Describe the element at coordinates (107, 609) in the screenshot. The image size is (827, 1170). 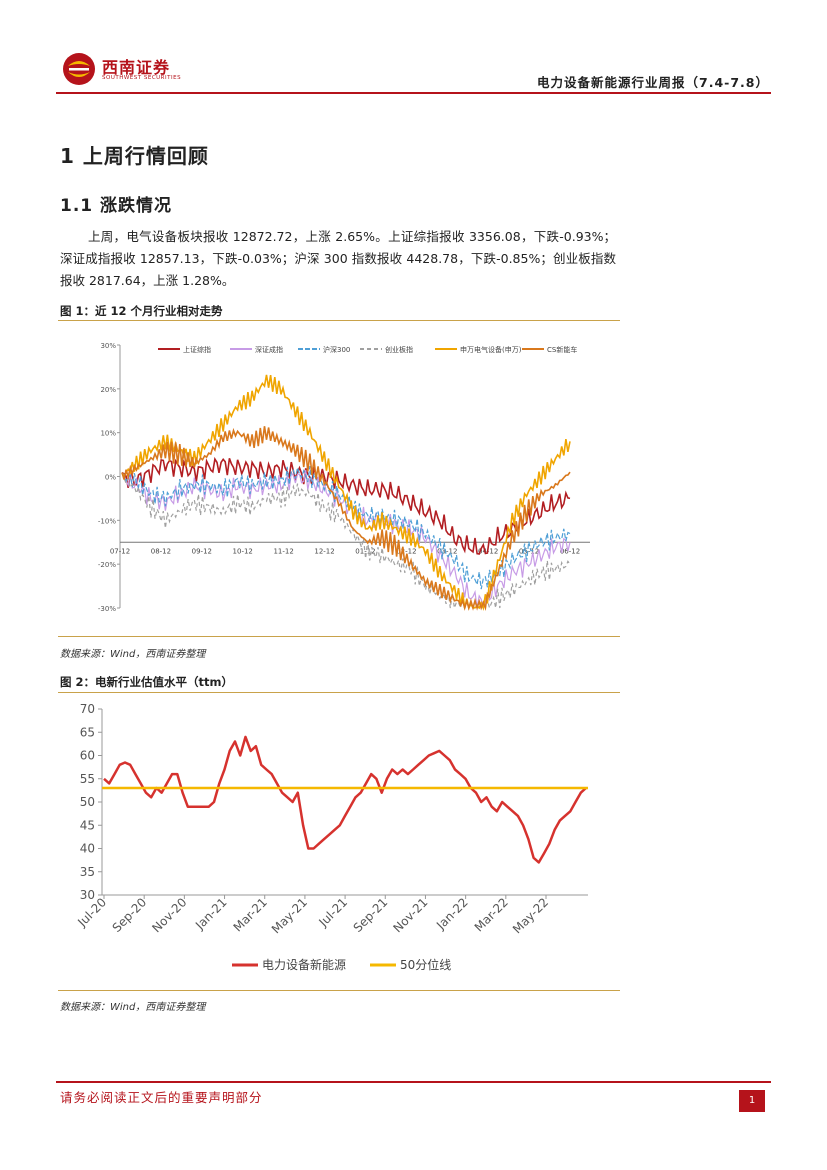
I see `chart1-y-tick-label: -30%` at that location.